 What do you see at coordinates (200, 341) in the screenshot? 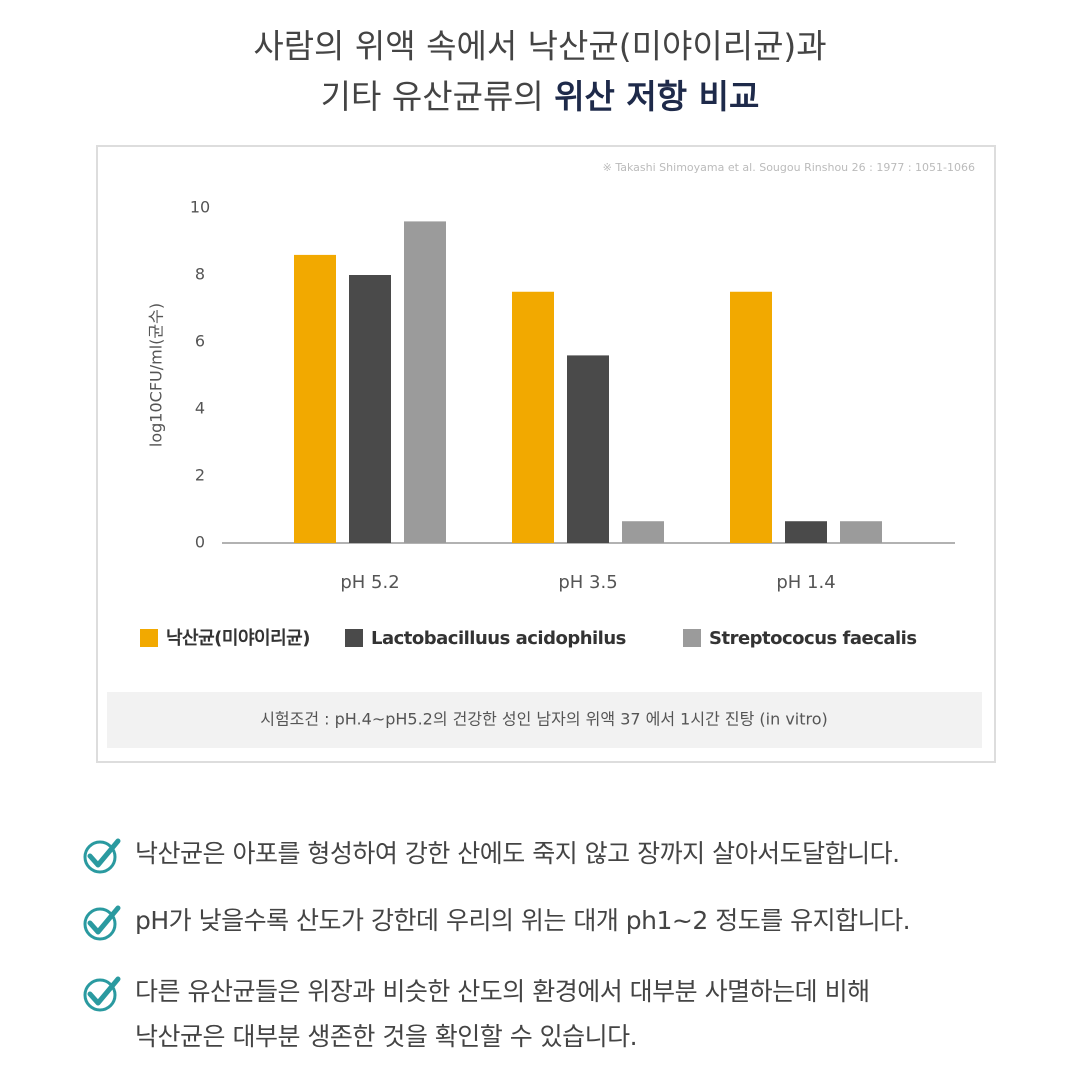
I see `y-tick-label: 6` at bounding box center [200, 341].